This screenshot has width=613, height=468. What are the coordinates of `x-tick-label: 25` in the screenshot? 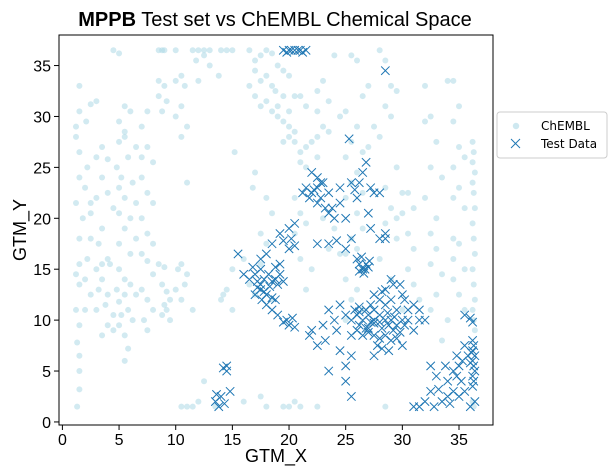 It's located at (346, 440).